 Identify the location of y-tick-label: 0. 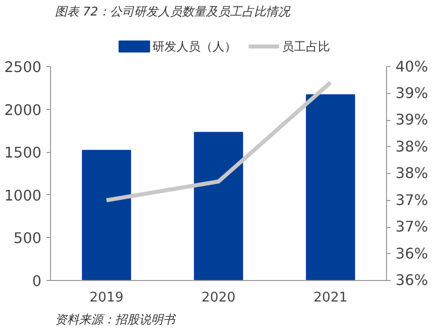
(37, 281).